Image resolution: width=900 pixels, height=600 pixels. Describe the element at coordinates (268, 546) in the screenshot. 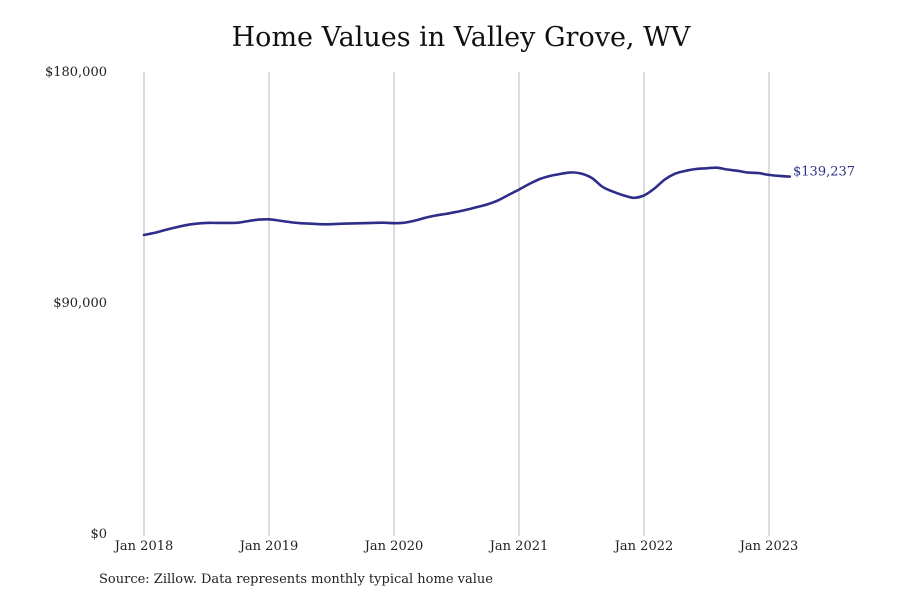

I see `x-tick-label: Jan 2019` at that location.